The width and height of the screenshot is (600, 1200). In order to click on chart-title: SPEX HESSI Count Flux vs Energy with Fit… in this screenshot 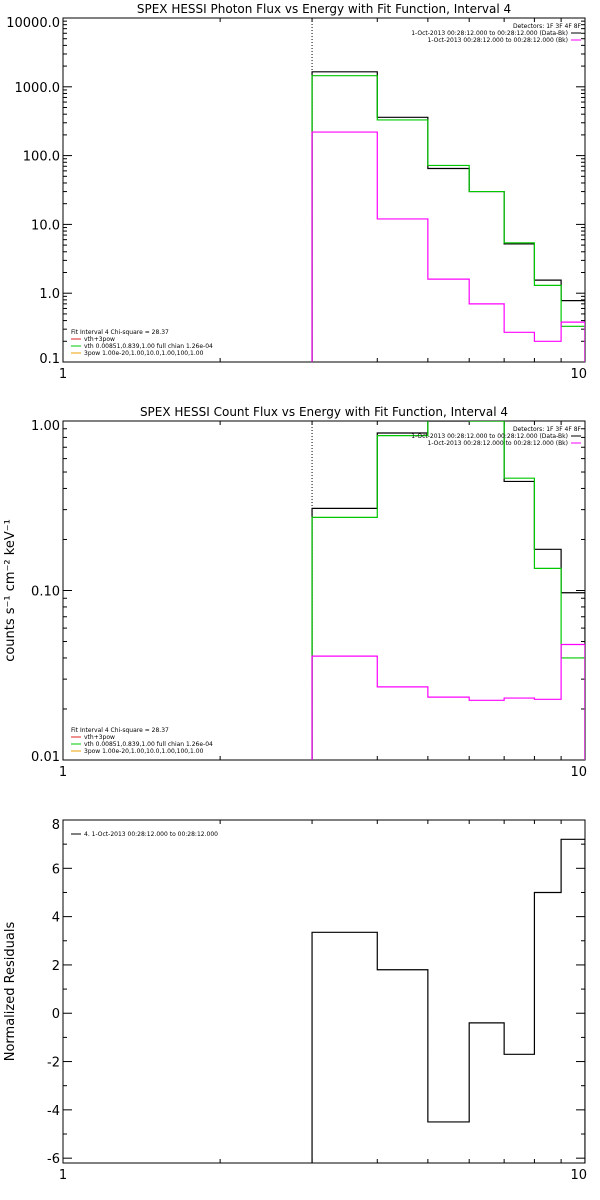, I will do `click(324, 412)`.